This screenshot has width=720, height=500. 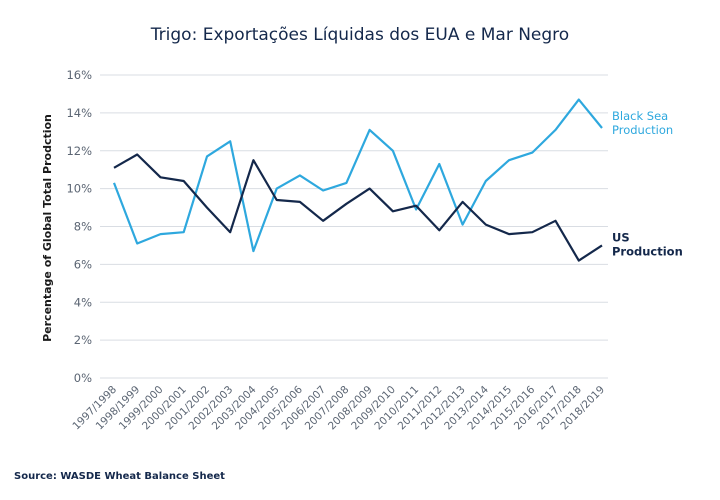 I want to click on y-axis-ticks: 0% 2% 4% 6% 8% 10% 12% 14% 16%, so click(x=79, y=226).